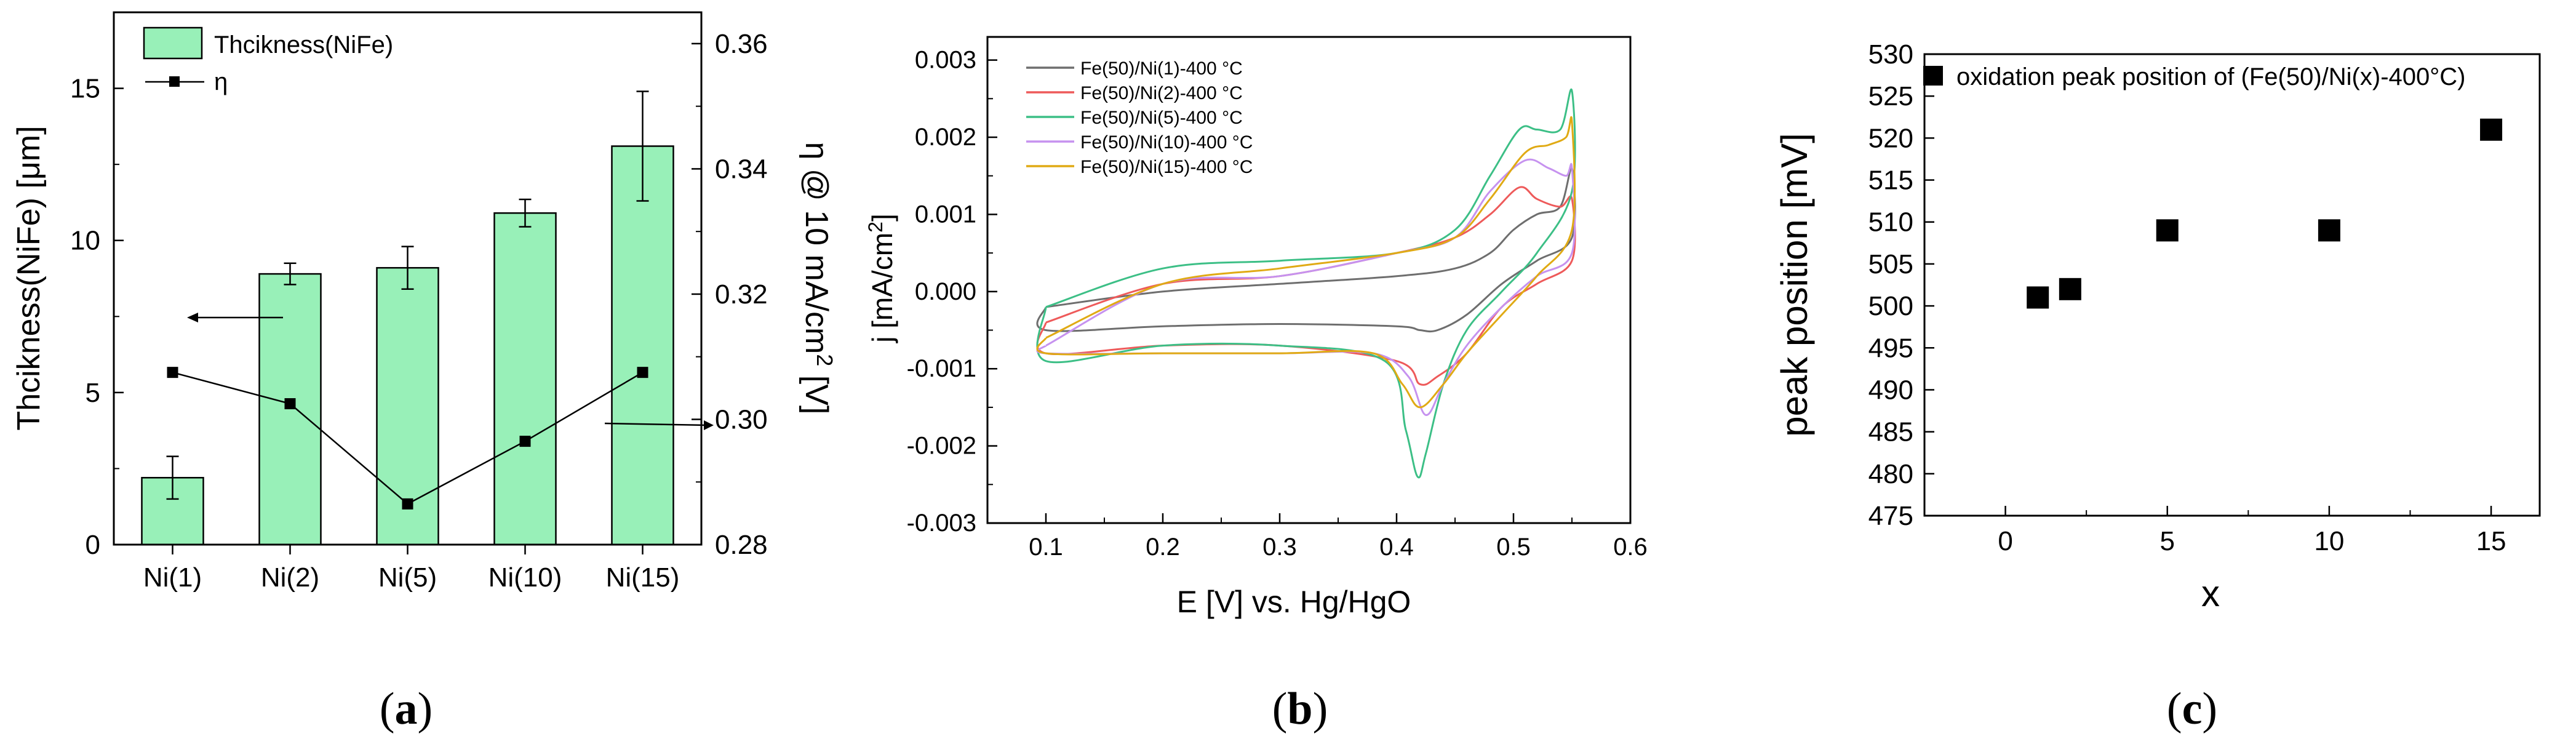 The width and height of the screenshot is (2576, 744). I want to click on scatter-points-group, so click(2265, 213).